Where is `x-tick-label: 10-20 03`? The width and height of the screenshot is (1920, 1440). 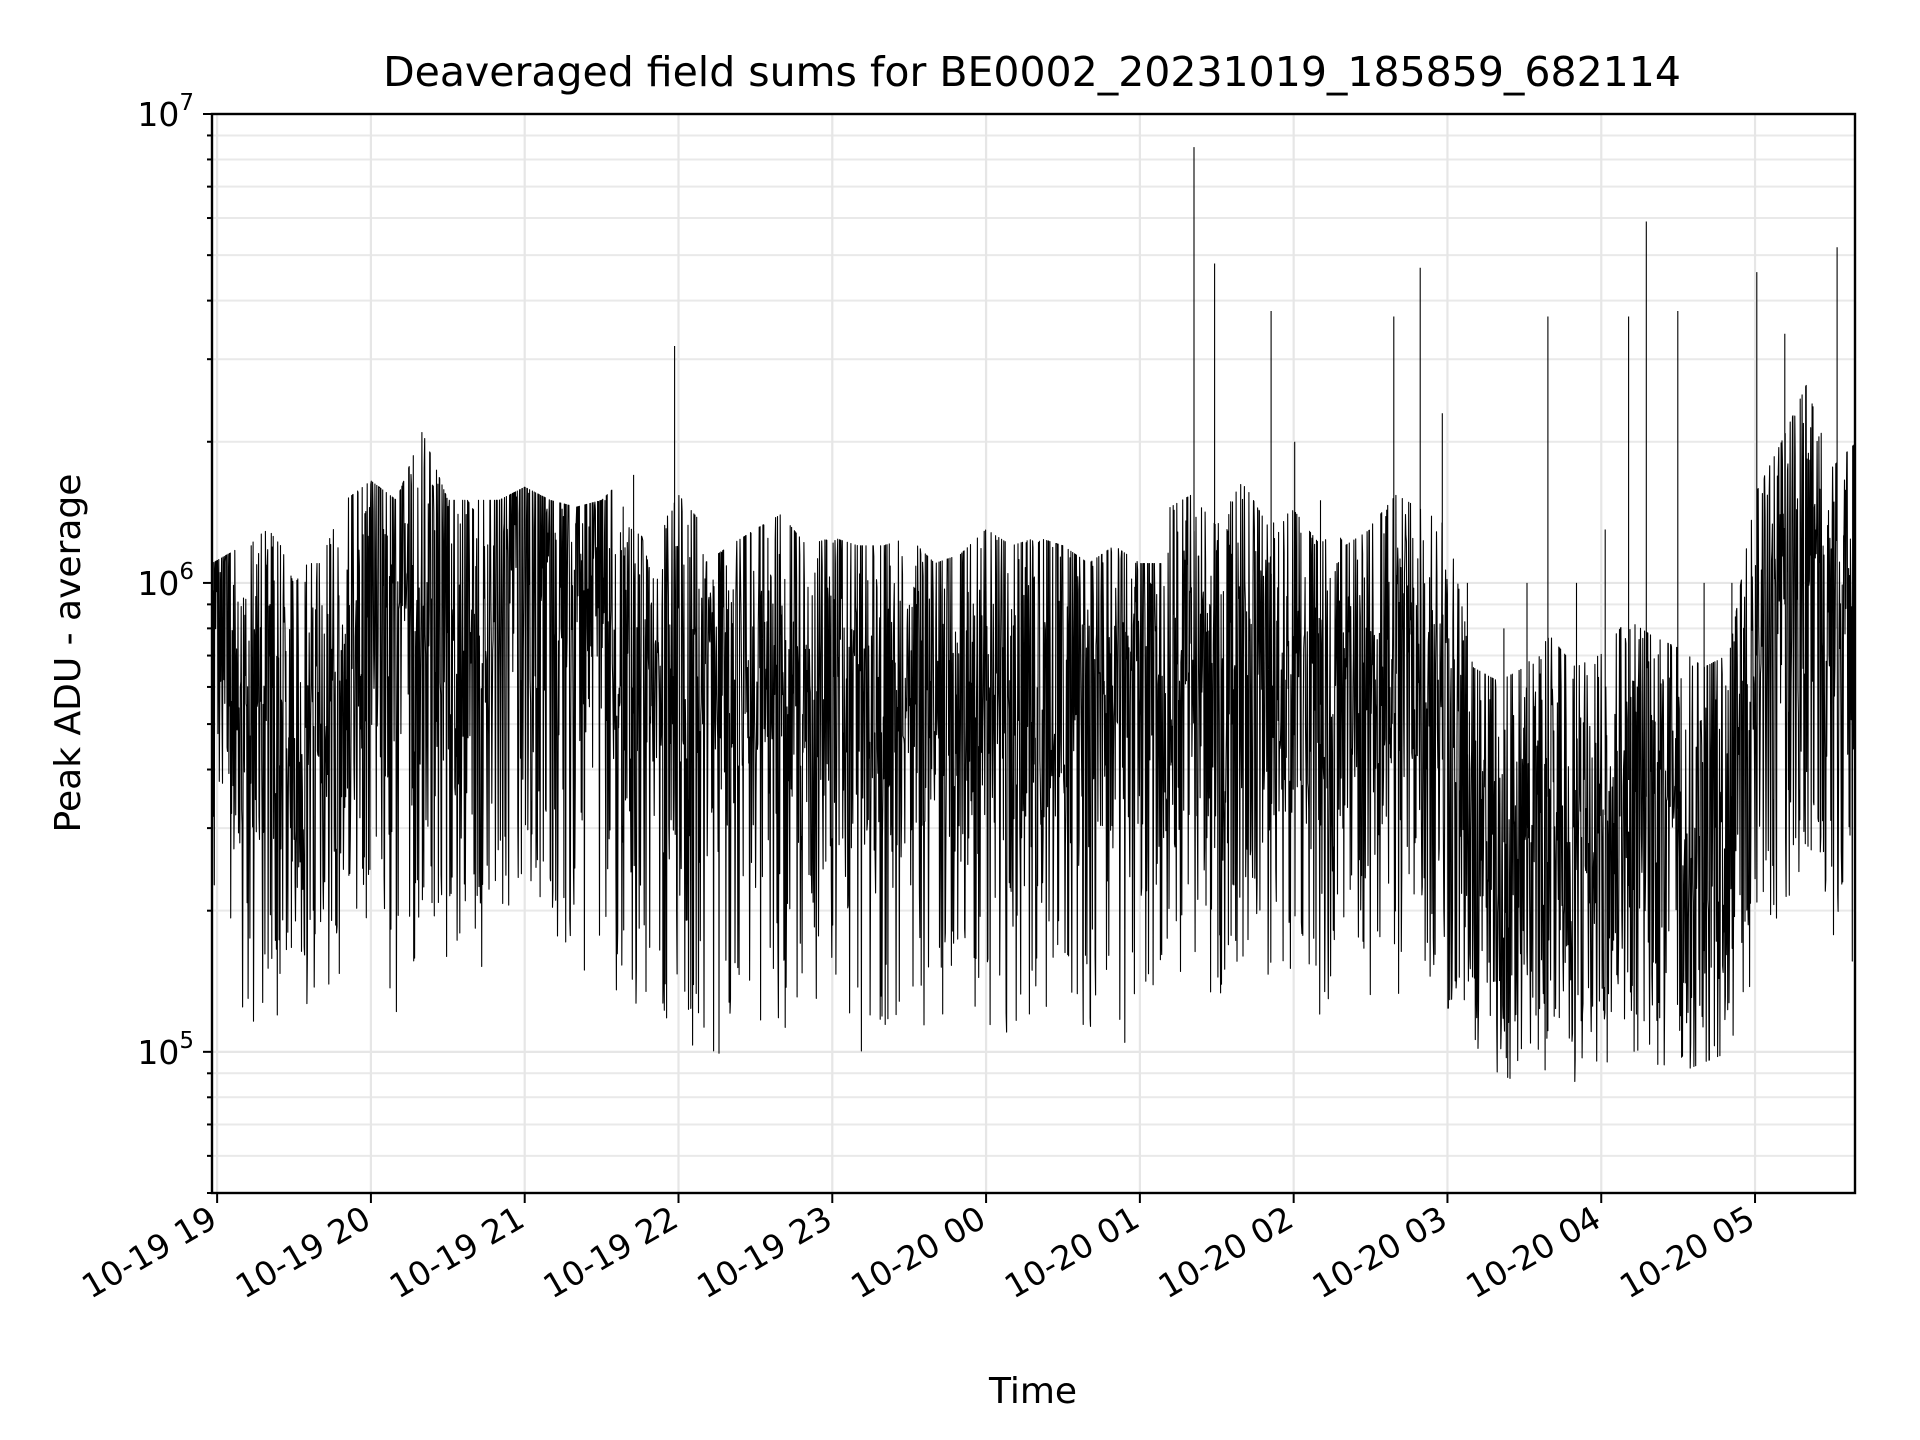
x-tick-label: 10-20 03 is located at coordinates (1379, 1252).